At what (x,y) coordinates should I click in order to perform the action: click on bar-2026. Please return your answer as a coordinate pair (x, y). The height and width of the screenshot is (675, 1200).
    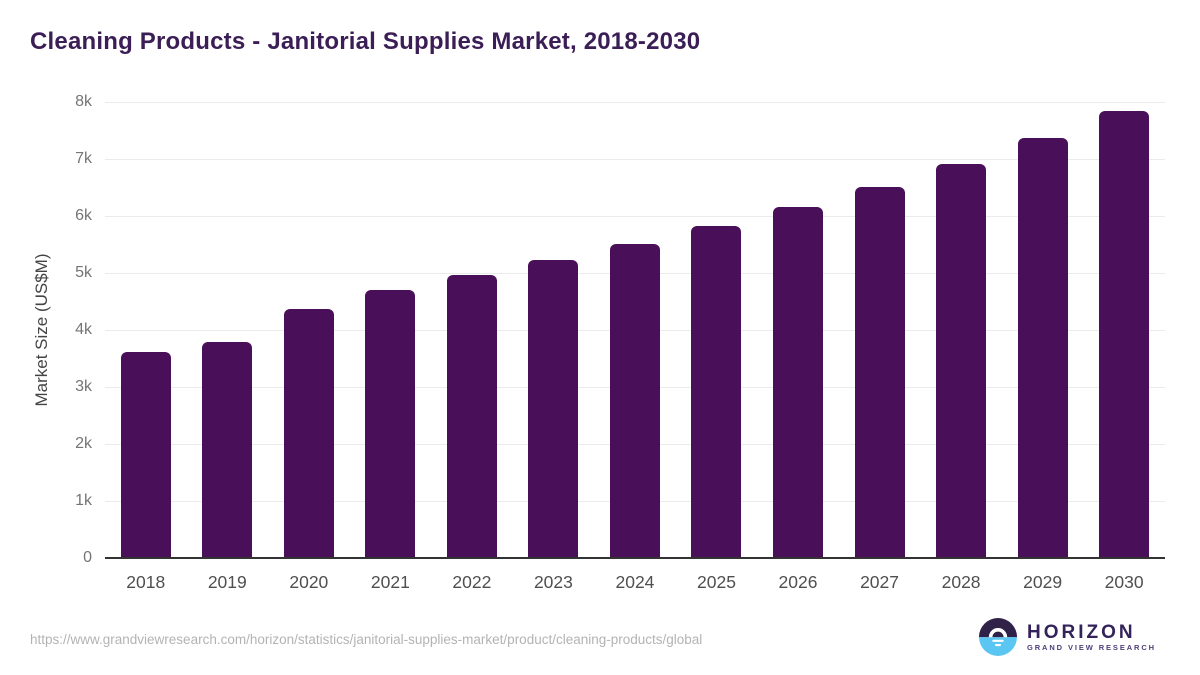
    Looking at the image, I should click on (798, 382).